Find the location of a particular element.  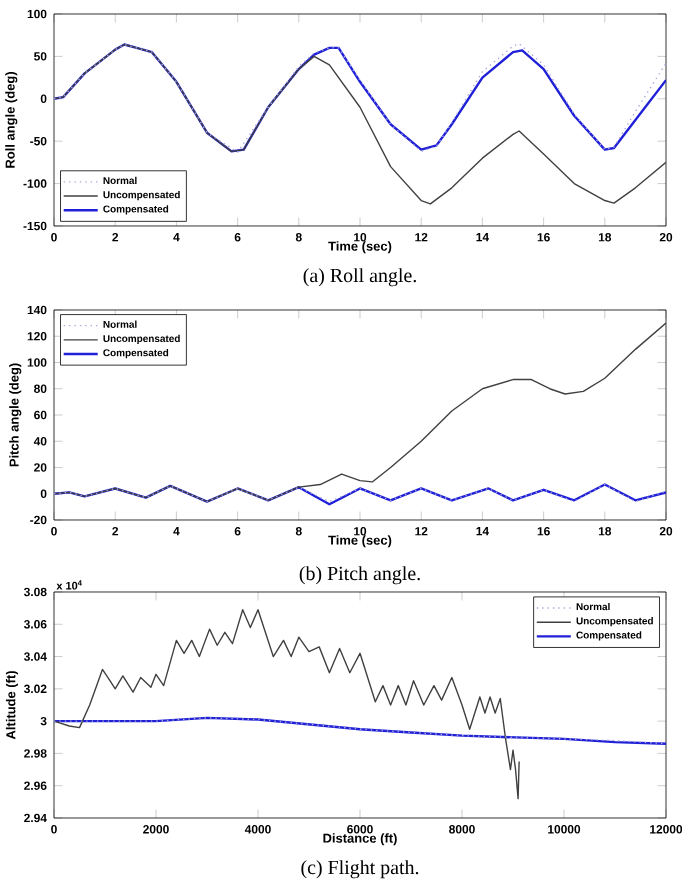

line-series is located at coordinates (287, 704).